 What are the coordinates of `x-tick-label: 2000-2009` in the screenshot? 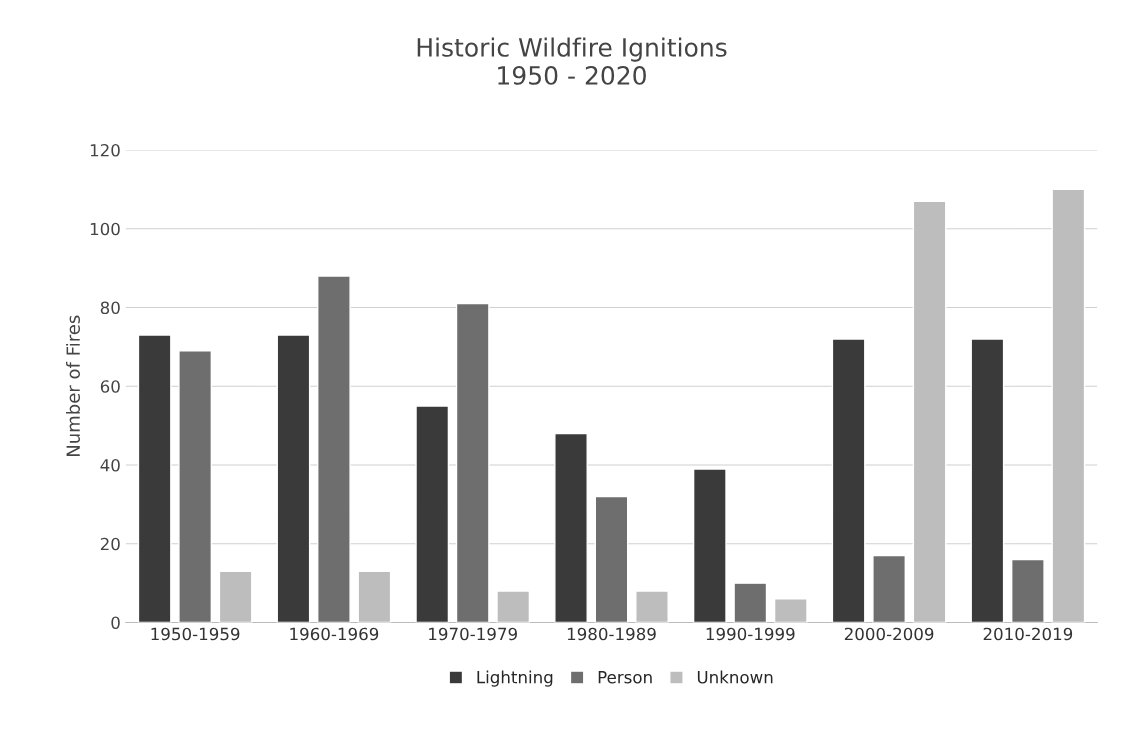 It's located at (889, 634).